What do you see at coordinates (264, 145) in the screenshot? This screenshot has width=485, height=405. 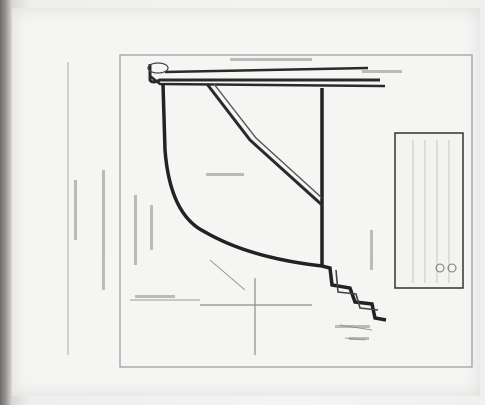 I see `diagonal-road` at bounding box center [264, 145].